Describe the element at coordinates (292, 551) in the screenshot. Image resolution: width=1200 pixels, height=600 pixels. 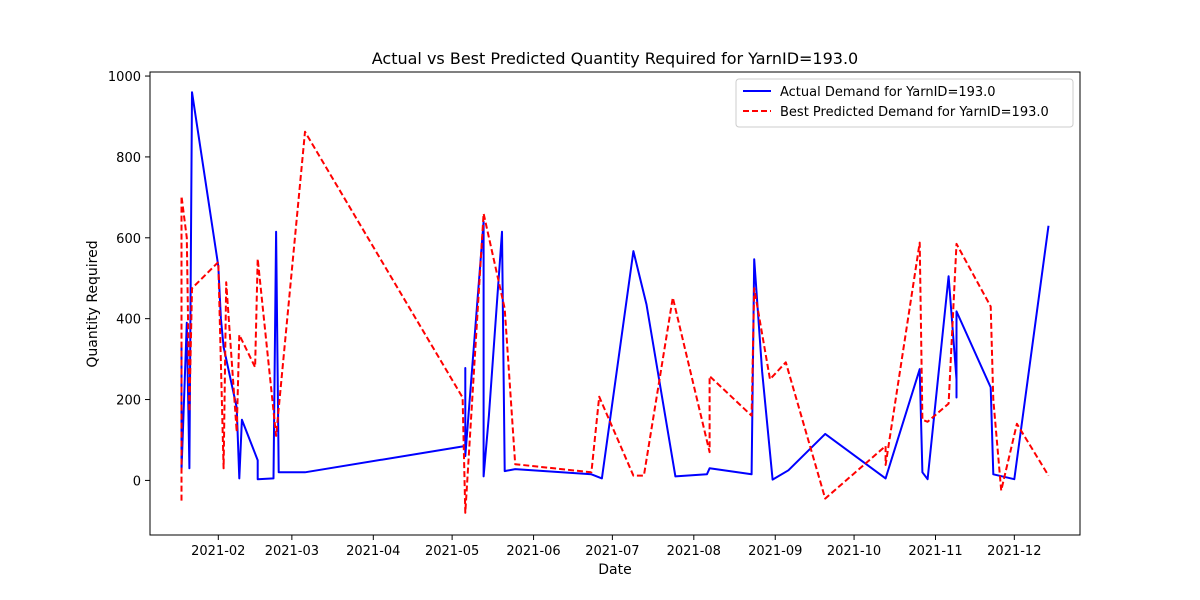
I see `x-tick-label: 2021-03` at that location.